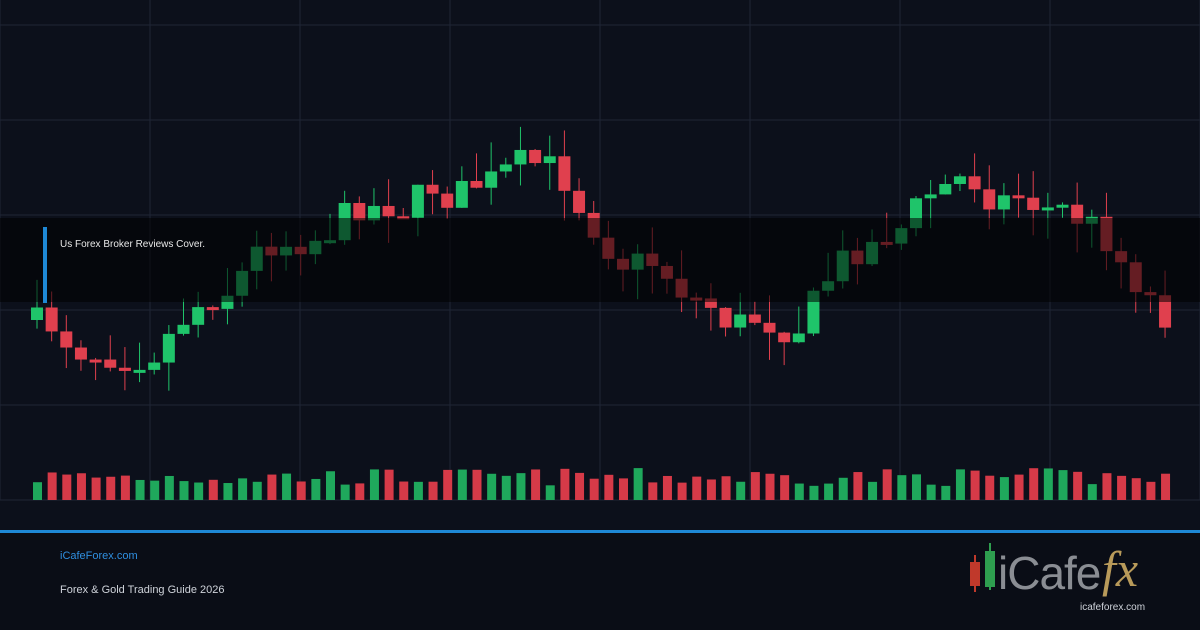 The image size is (1200, 630). Describe the element at coordinates (602, 484) in the screenshot. I see `volume-bars` at that location.